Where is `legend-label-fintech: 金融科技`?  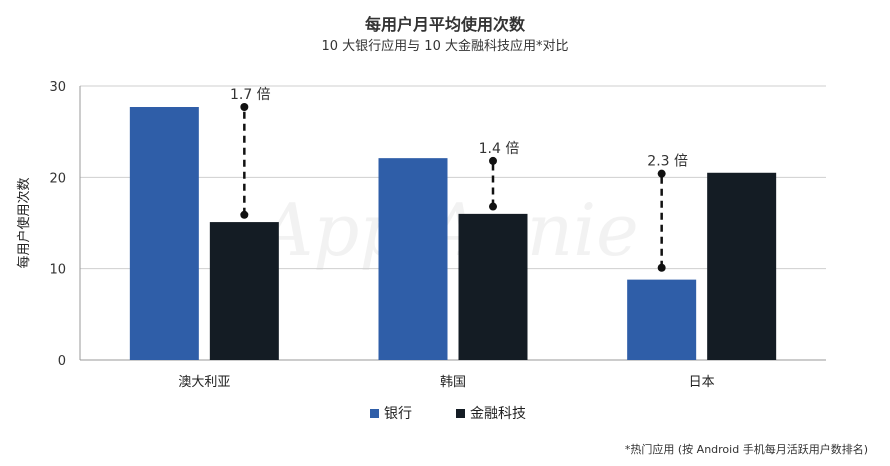
legend-label-fintech: 金融科技 is located at coordinates (498, 414).